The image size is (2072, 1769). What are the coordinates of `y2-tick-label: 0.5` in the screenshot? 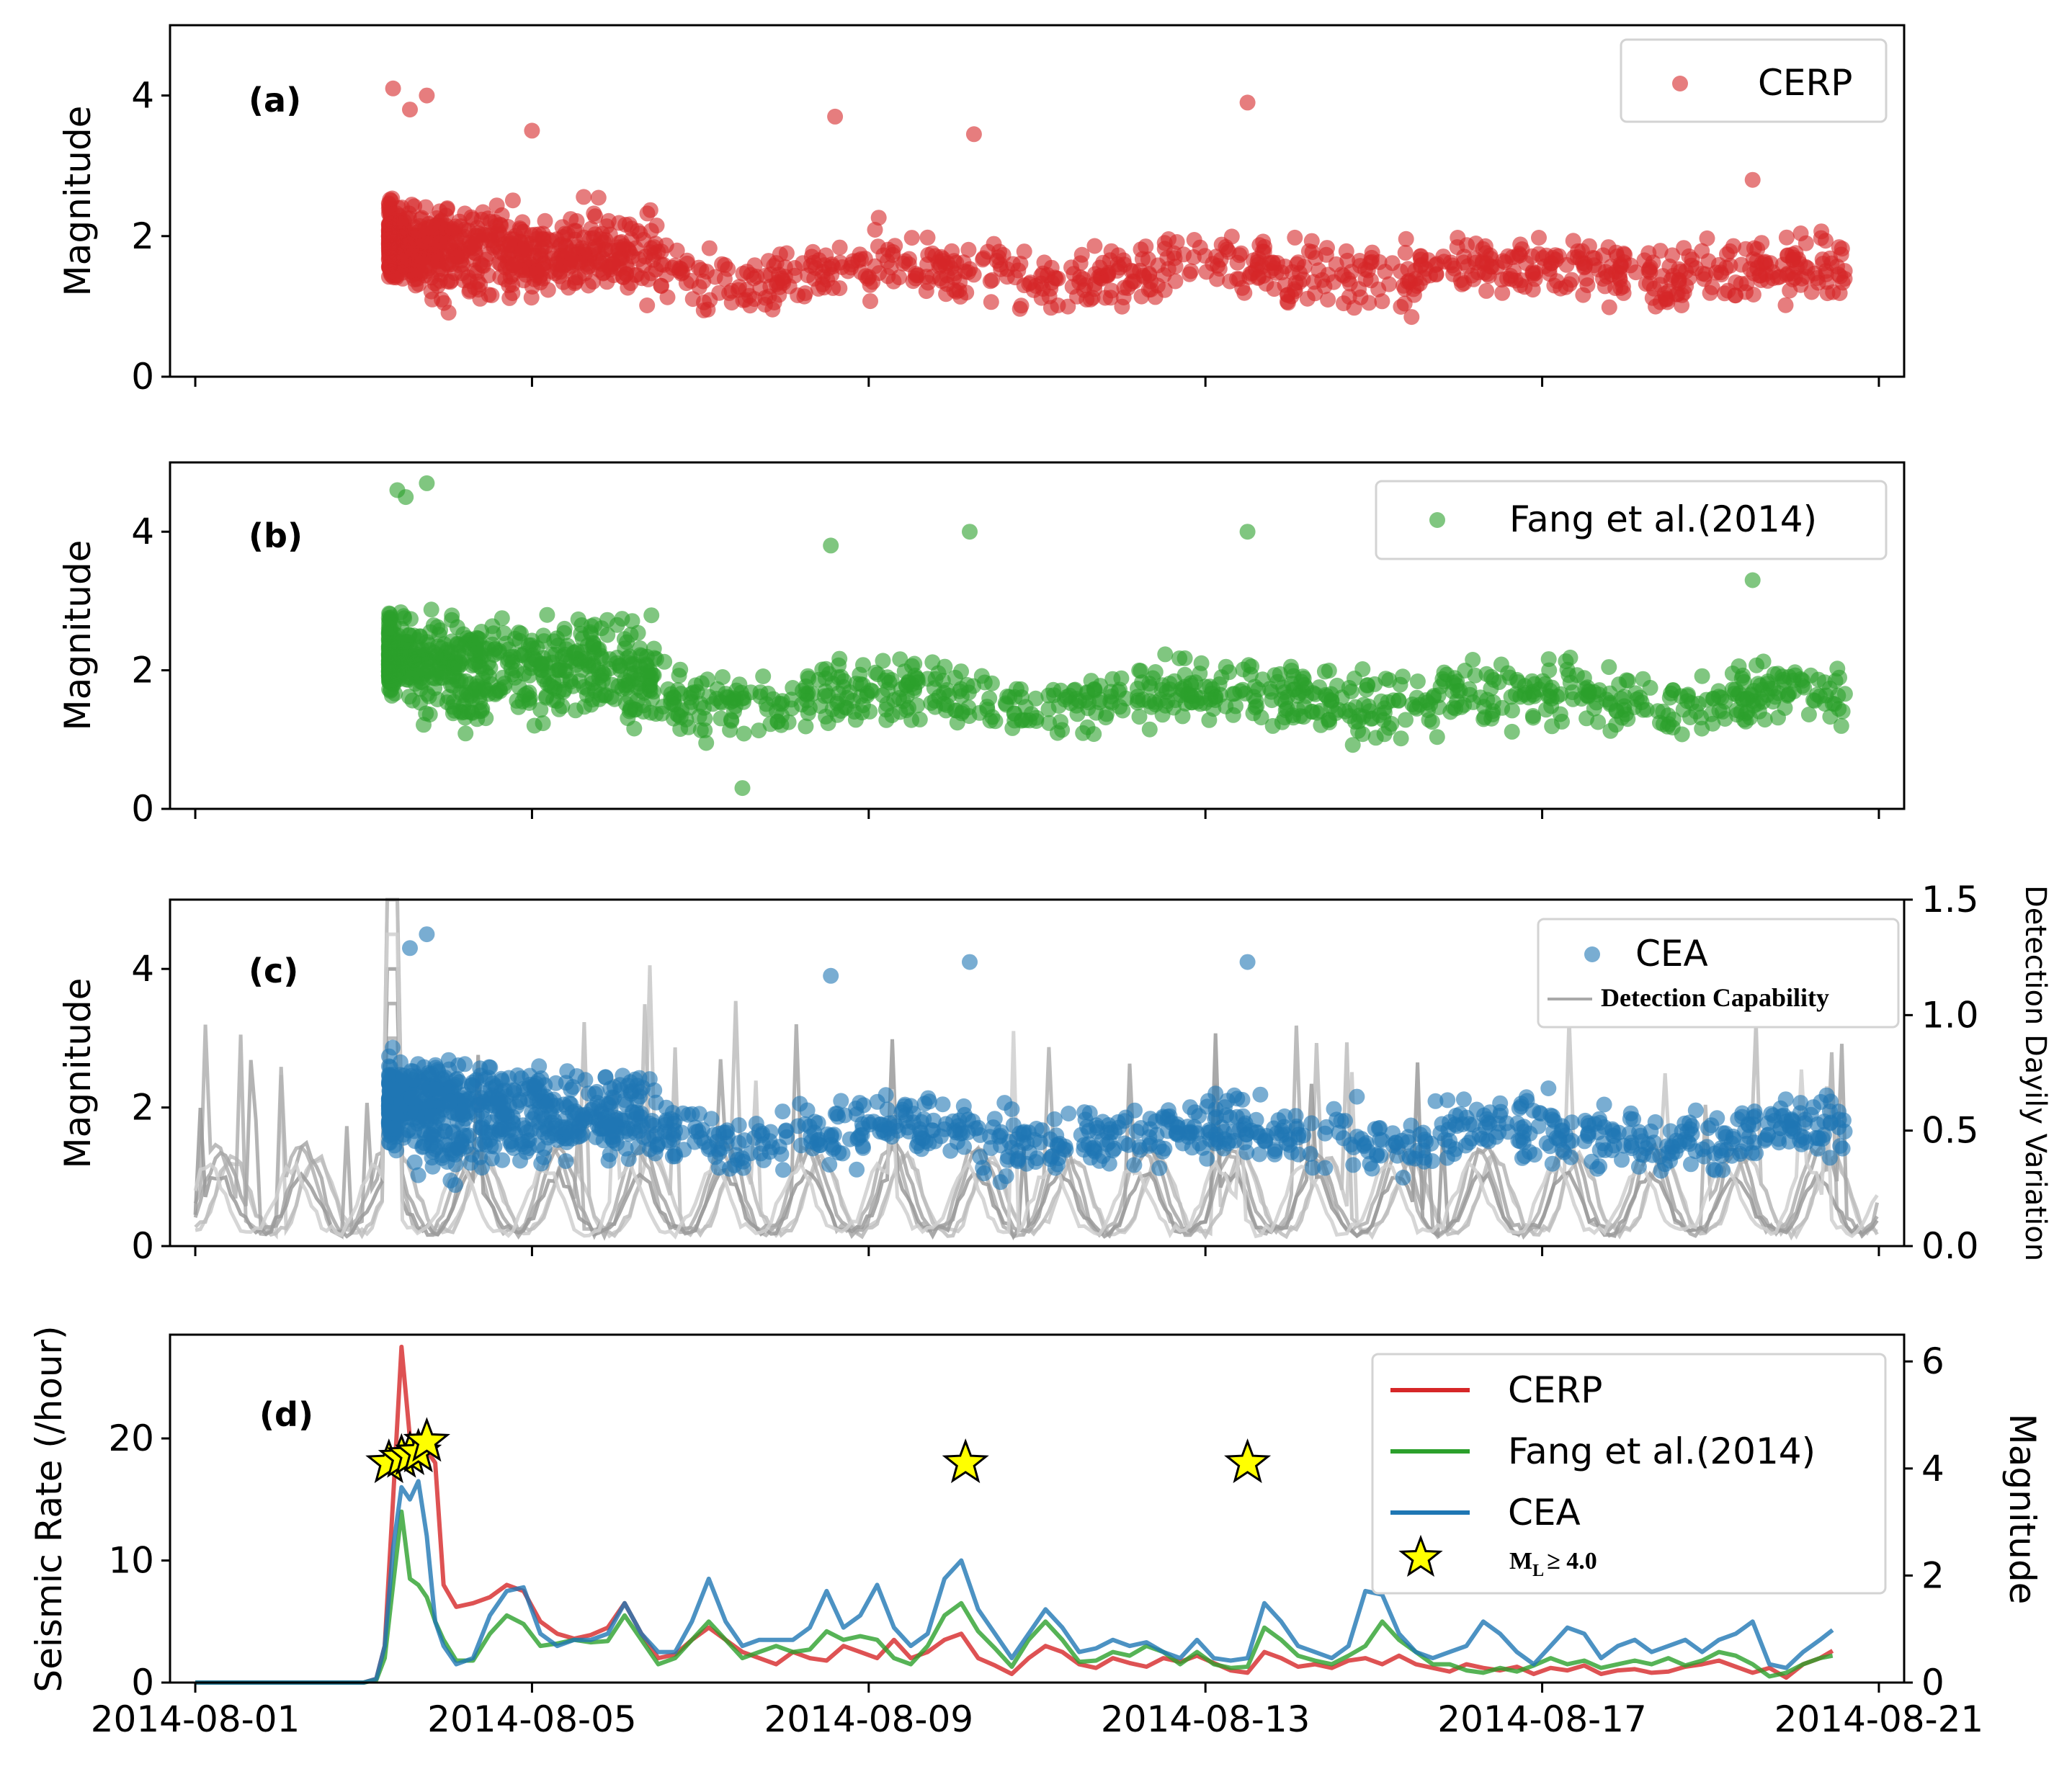 It's located at (1950, 1131).